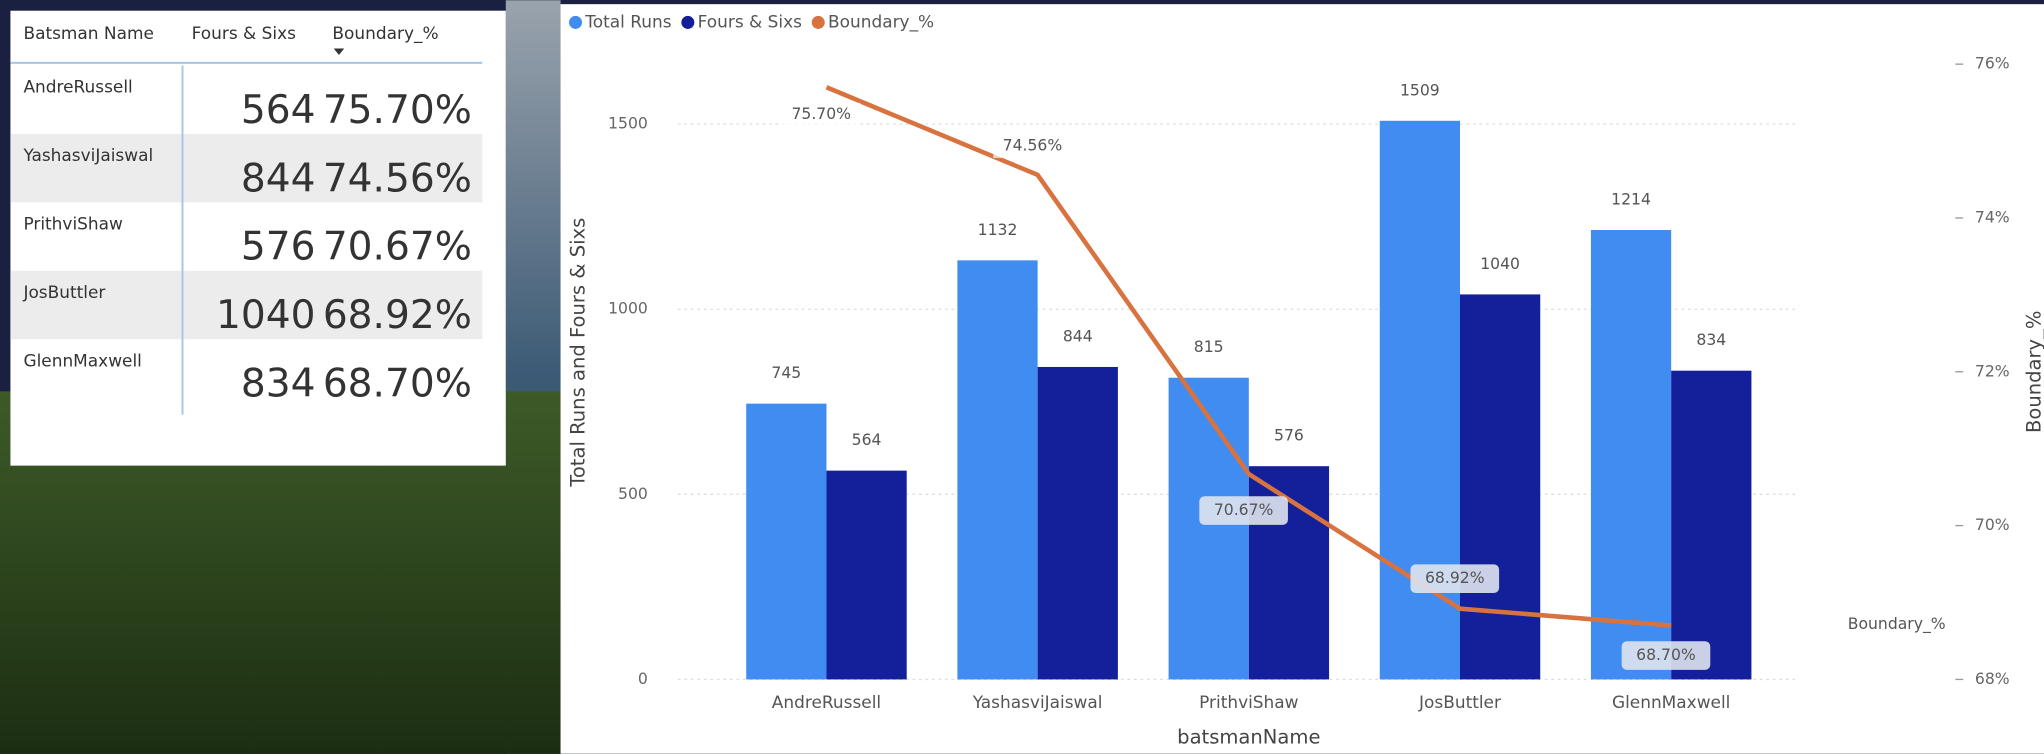 This screenshot has width=2044, height=754. Describe the element at coordinates (397, 384) in the screenshot. I see `boundary-pct: 68.70%` at that location.